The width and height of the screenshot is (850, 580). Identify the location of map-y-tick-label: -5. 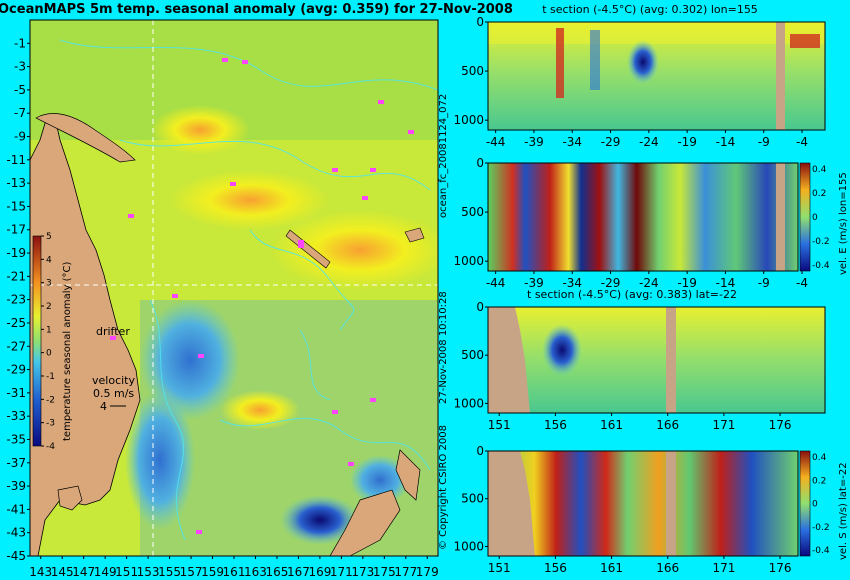
(20, 90).